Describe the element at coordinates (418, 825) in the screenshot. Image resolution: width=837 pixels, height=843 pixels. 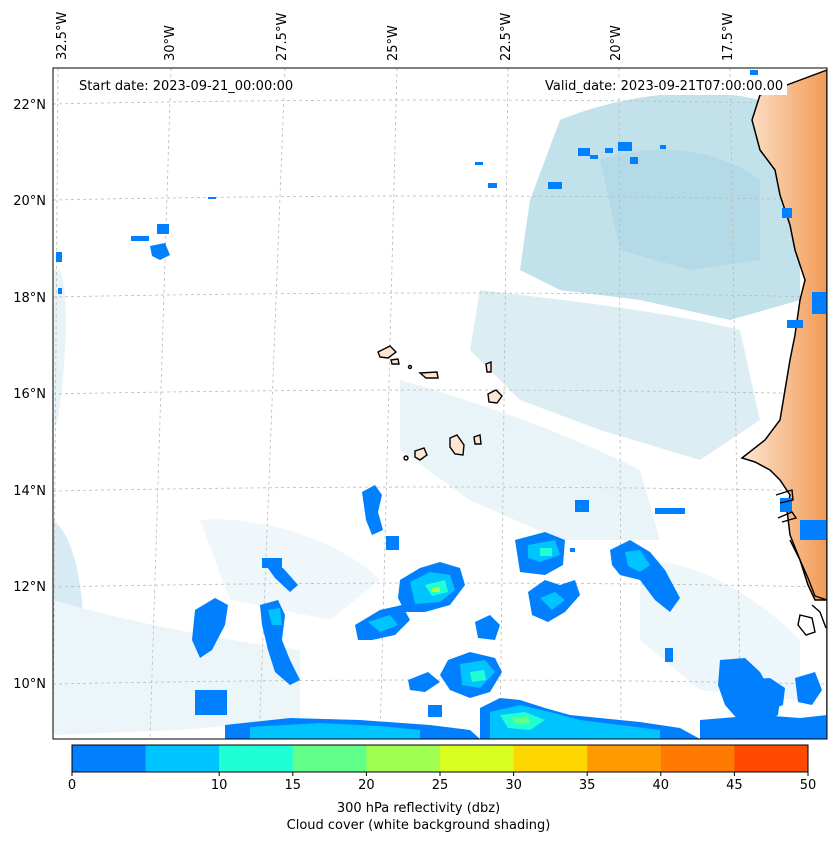
I see `colorbar-sublabel: Cloud cover (white background shading)` at that location.